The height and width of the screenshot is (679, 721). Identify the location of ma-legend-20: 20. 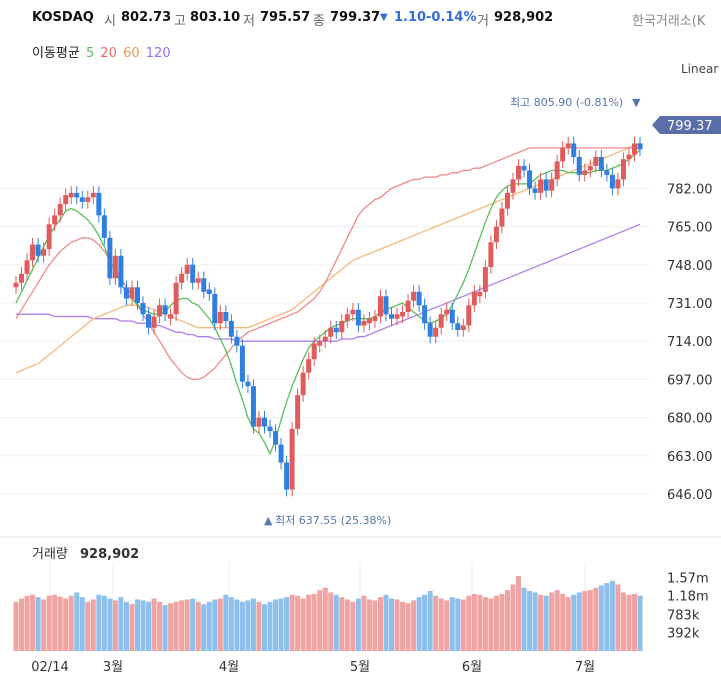
(108, 53).